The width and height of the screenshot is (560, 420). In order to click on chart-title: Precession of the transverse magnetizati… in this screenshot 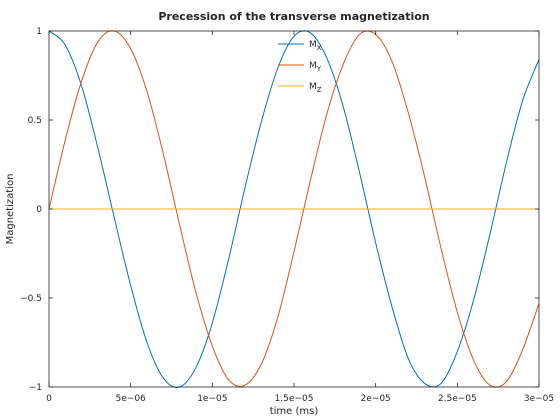, I will do `click(293, 16)`.